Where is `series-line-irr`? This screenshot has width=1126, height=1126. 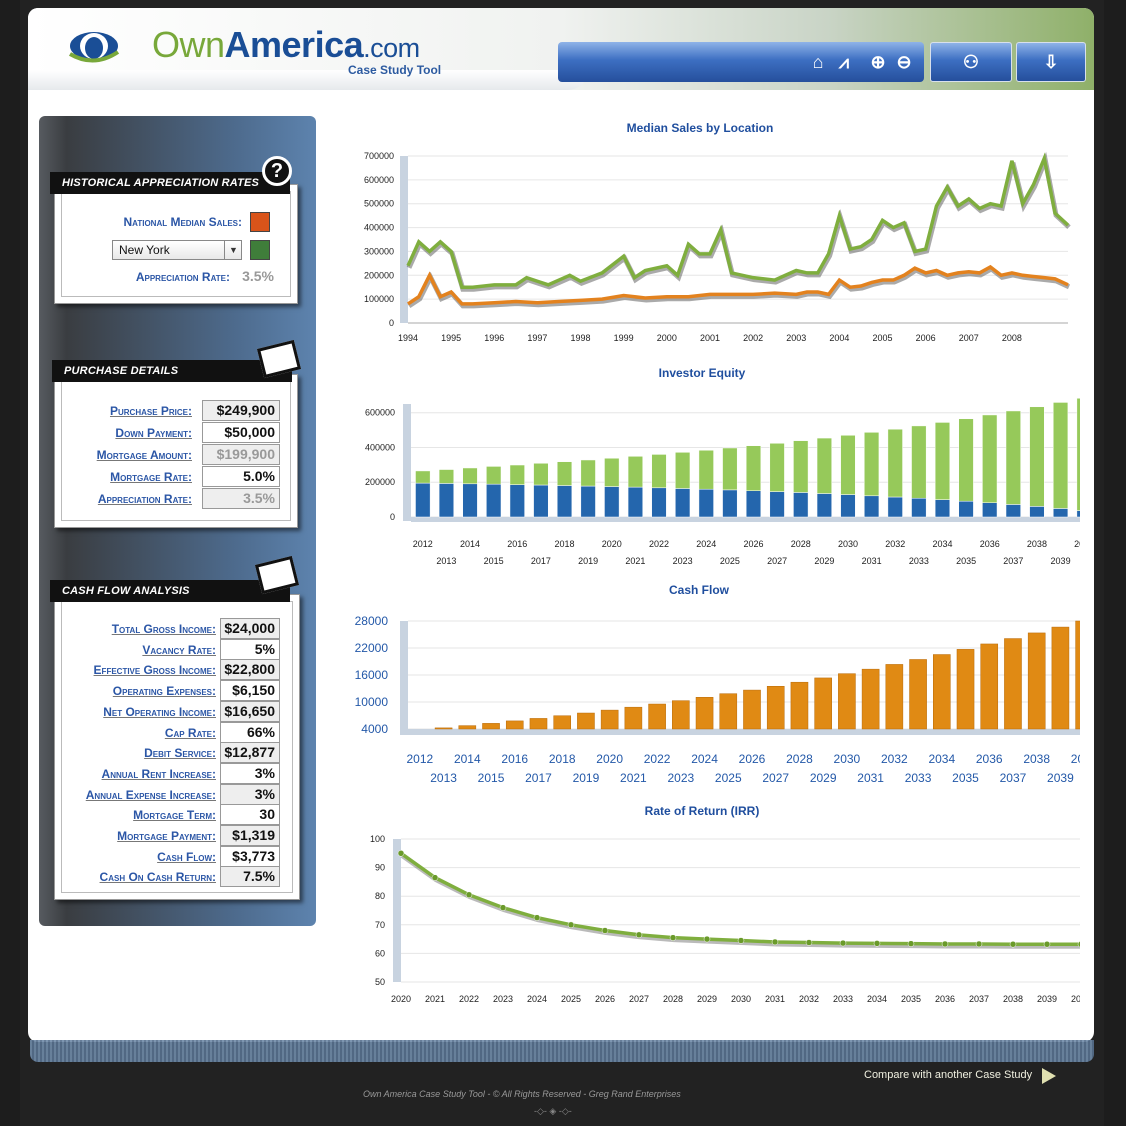 series-line-irr is located at coordinates (739, 898).